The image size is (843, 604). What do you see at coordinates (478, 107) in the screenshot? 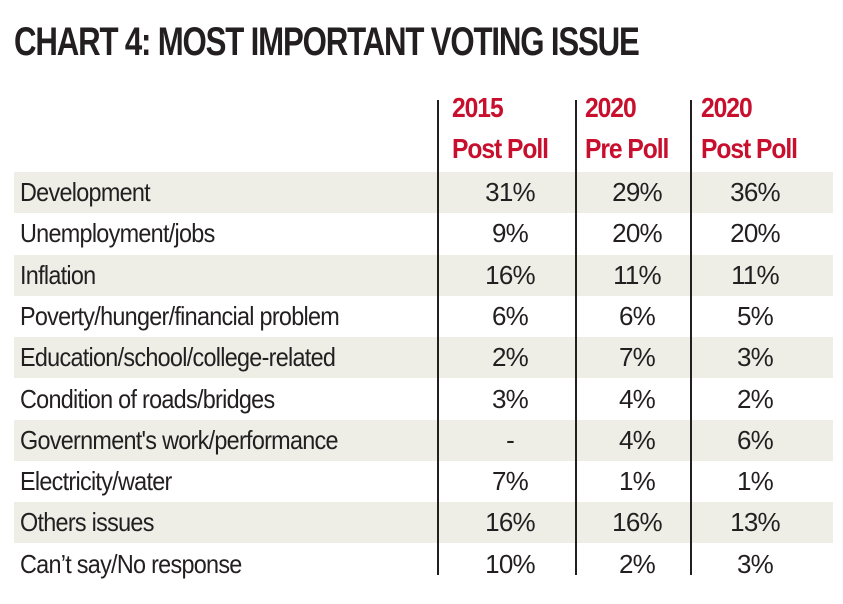
I see `column-header-year: 2015` at bounding box center [478, 107].